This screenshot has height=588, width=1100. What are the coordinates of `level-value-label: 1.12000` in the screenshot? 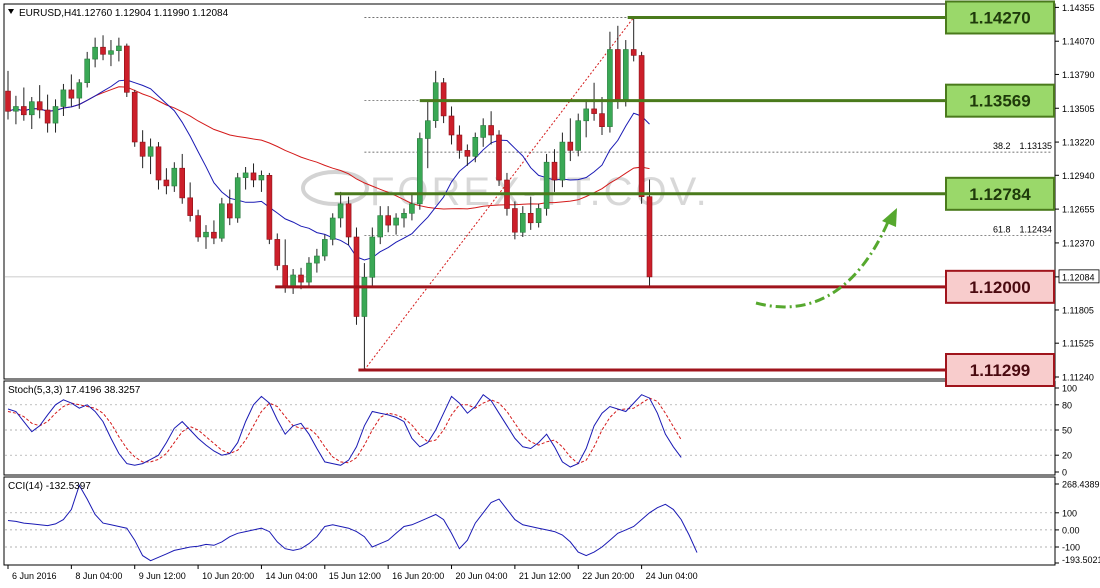 It's located at (999, 287).